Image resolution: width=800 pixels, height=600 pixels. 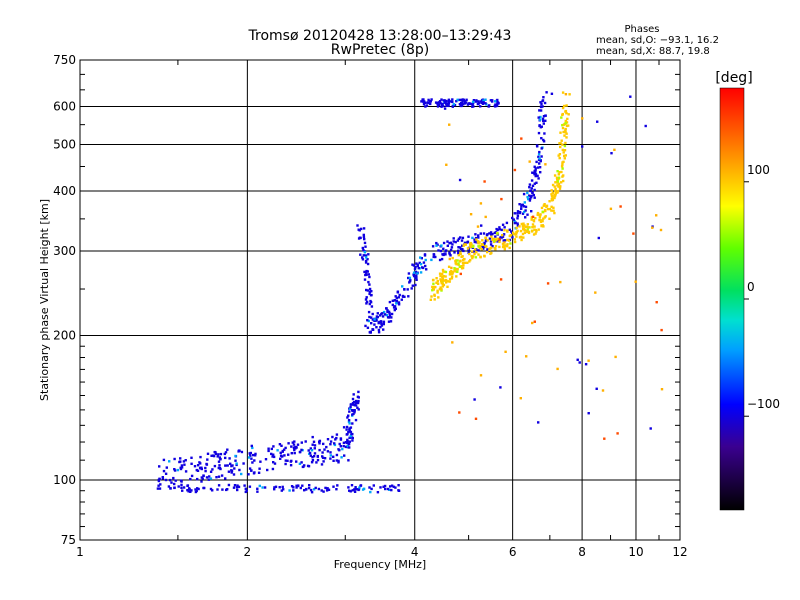 I want to click on y-axis-label: Stationary phase Virtual Height [km], so click(x=44, y=300).